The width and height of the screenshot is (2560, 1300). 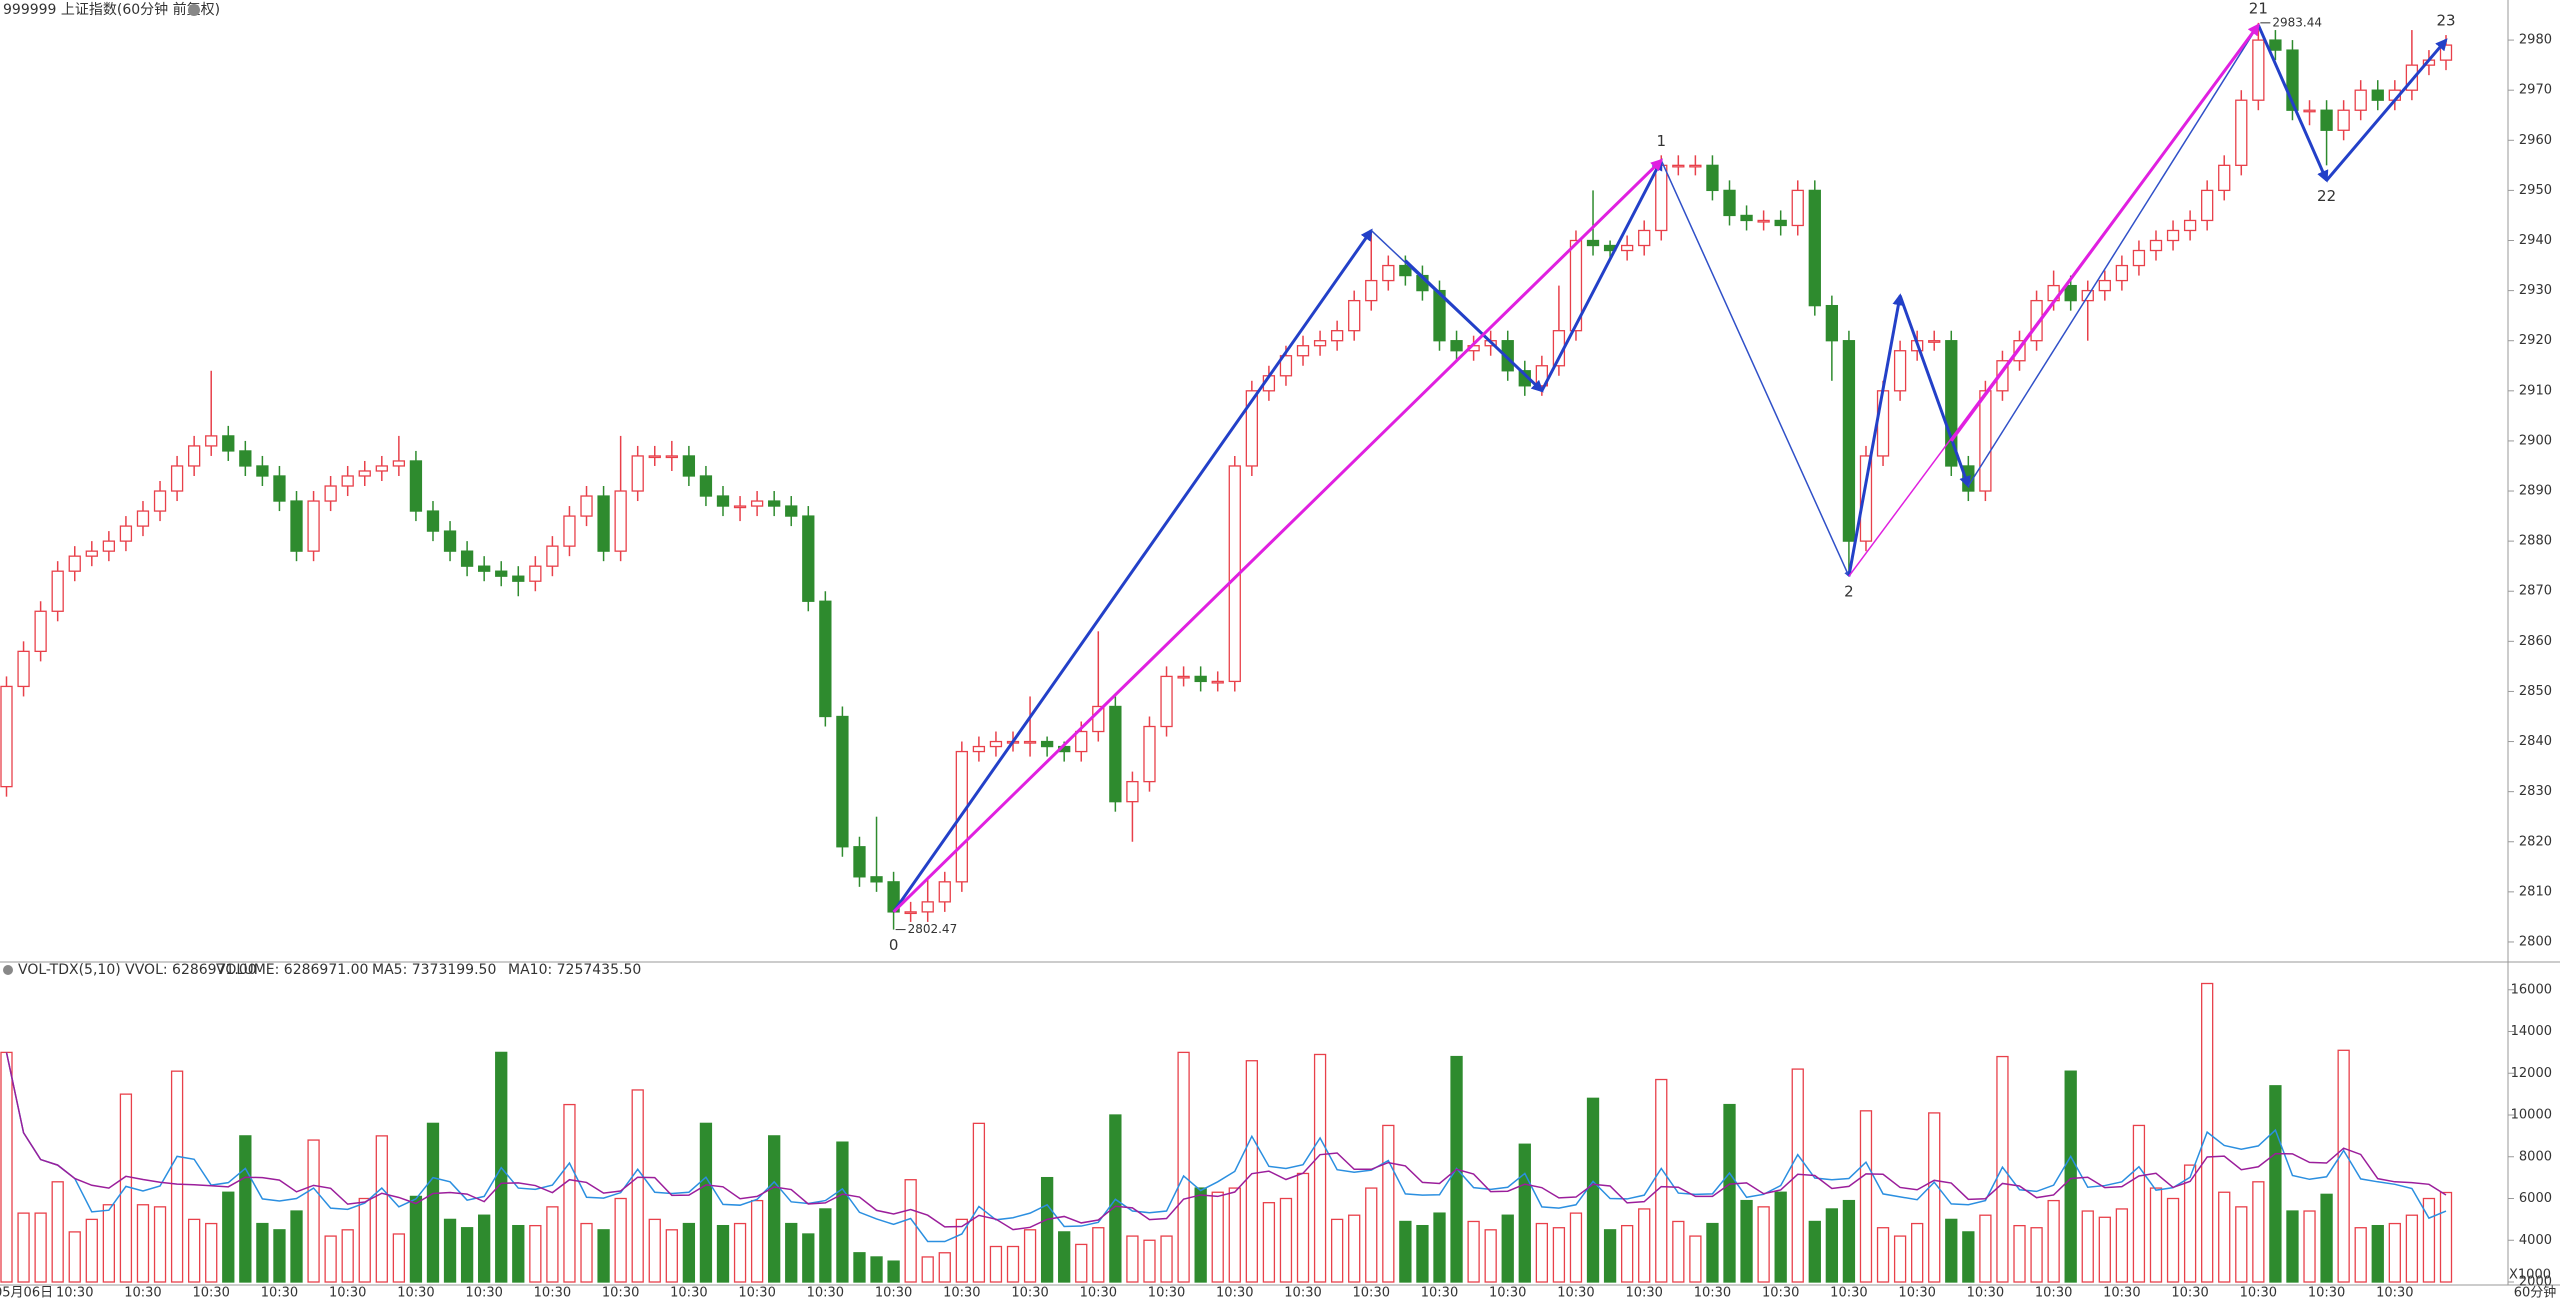 I want to click on ma5-label: MA5: 7373199.50, so click(x=434, y=970).